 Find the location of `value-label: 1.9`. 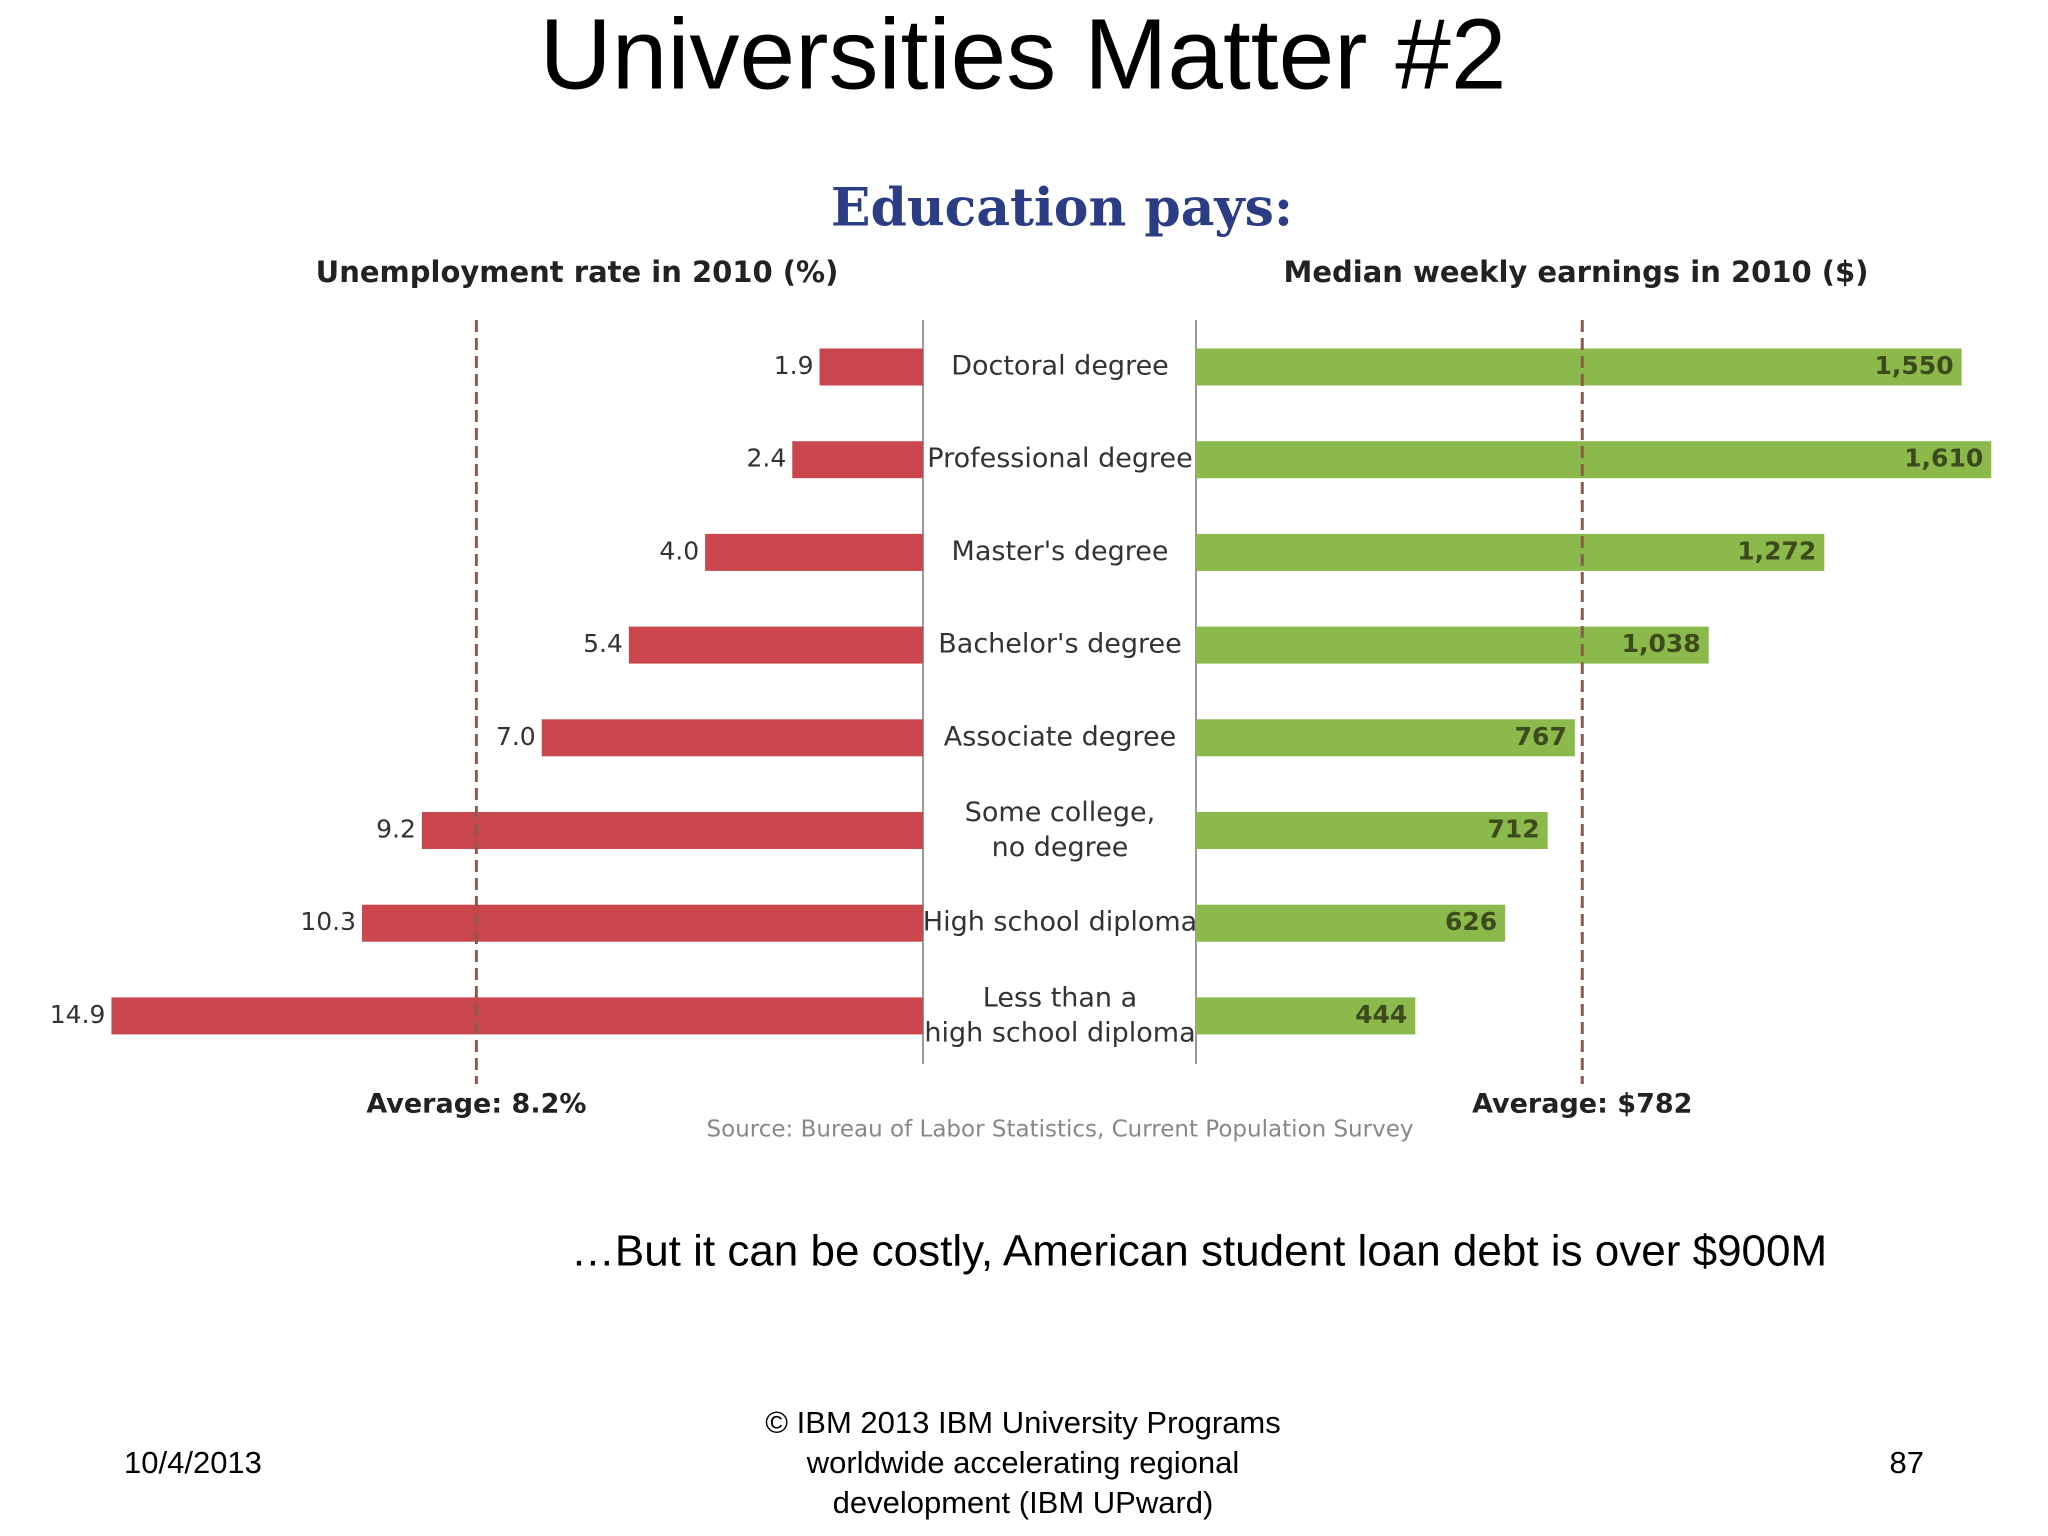

value-label: 1.9 is located at coordinates (794, 365).